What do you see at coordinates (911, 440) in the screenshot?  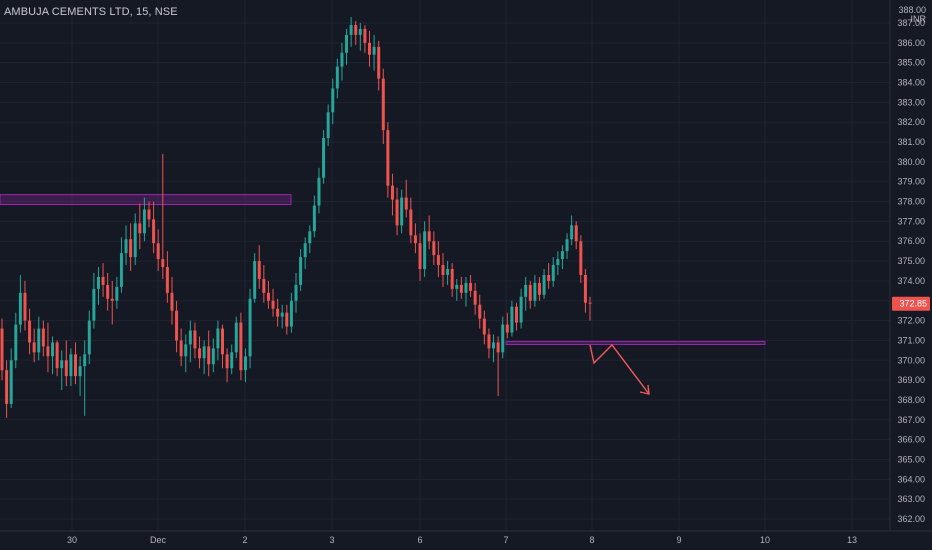 I see `price-tick-label: 366.00` at bounding box center [911, 440].